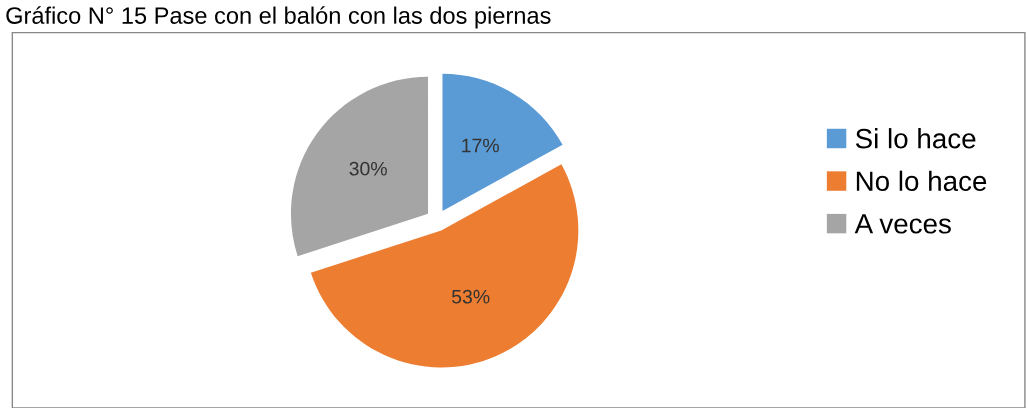 This screenshot has height=408, width=1028. I want to click on legend-label: No lo hace, so click(921, 181).